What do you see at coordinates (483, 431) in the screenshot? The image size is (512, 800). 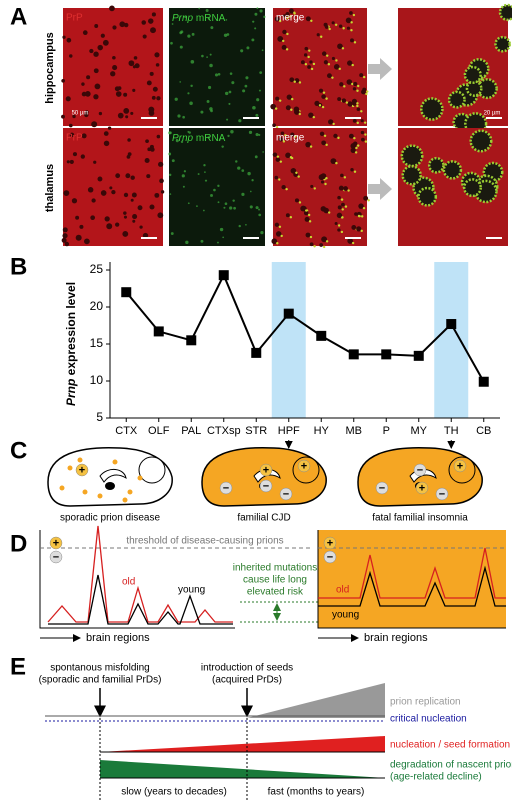 I see `x-tick-label: CB` at bounding box center [483, 431].